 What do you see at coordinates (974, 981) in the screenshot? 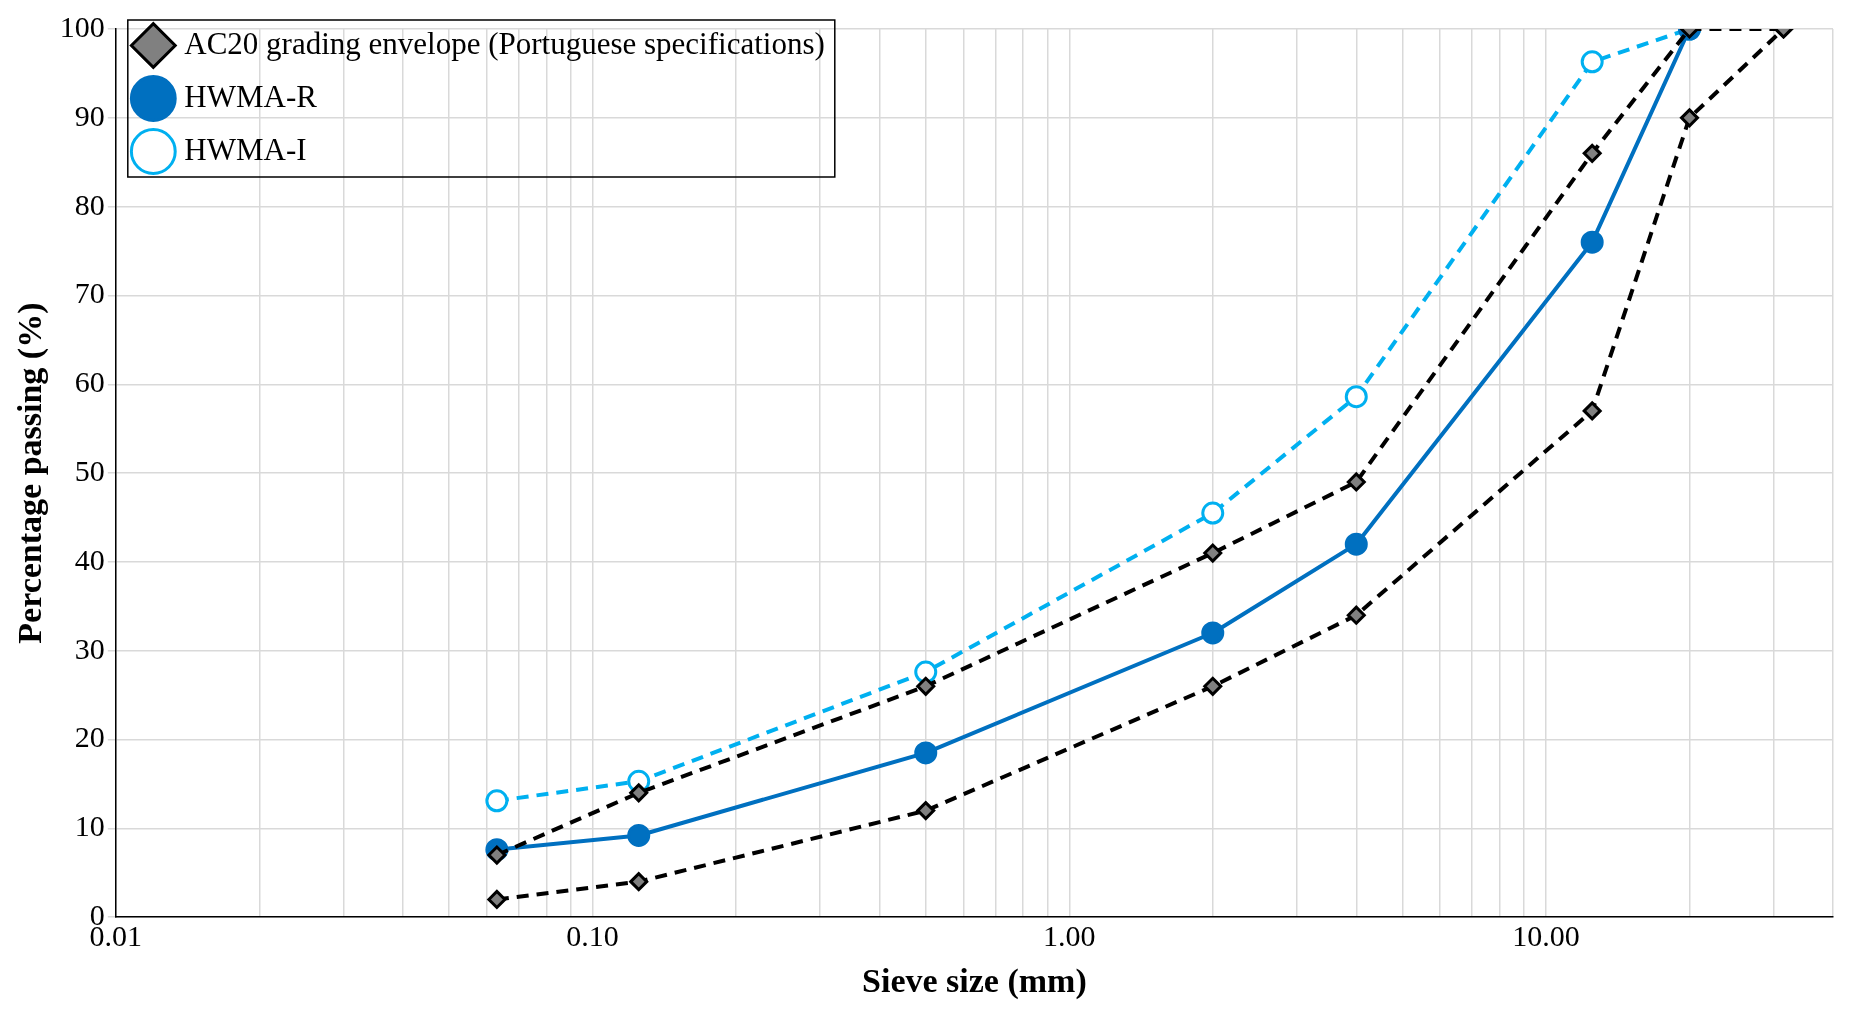
I see `x-axis-title: Sieve size (mm)` at bounding box center [974, 981].